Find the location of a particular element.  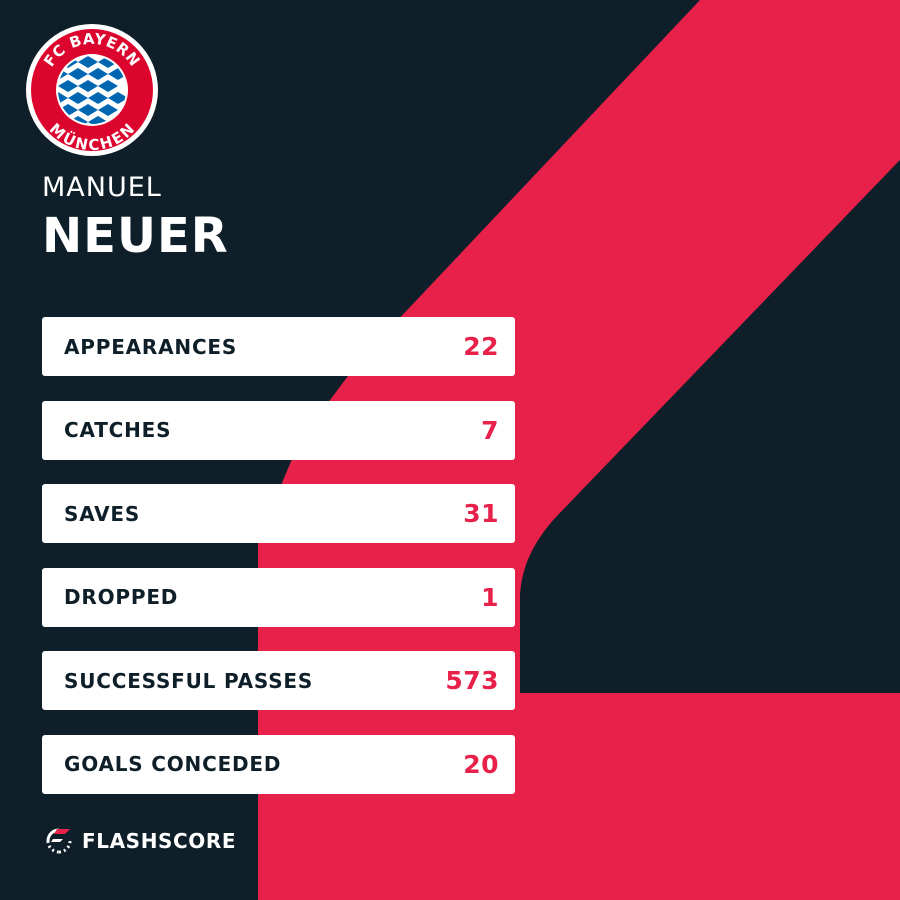

flashscore-logo-icon is located at coordinates (59, 841).